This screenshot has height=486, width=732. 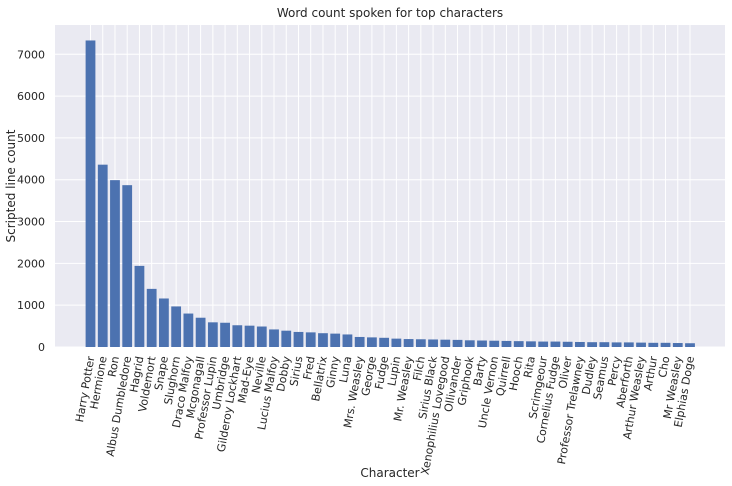 I want to click on x-tick-label: Ginny, so click(x=333, y=372).